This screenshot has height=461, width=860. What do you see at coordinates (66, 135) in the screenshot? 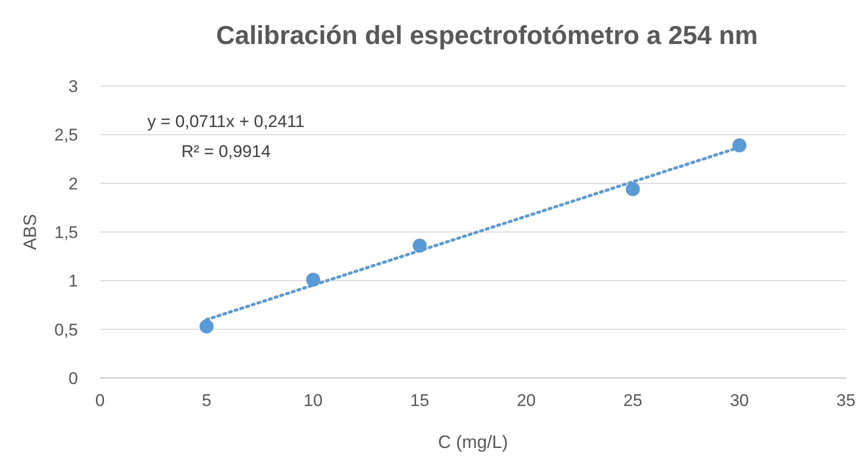
I see `y-tick-label: 2,5` at bounding box center [66, 135].